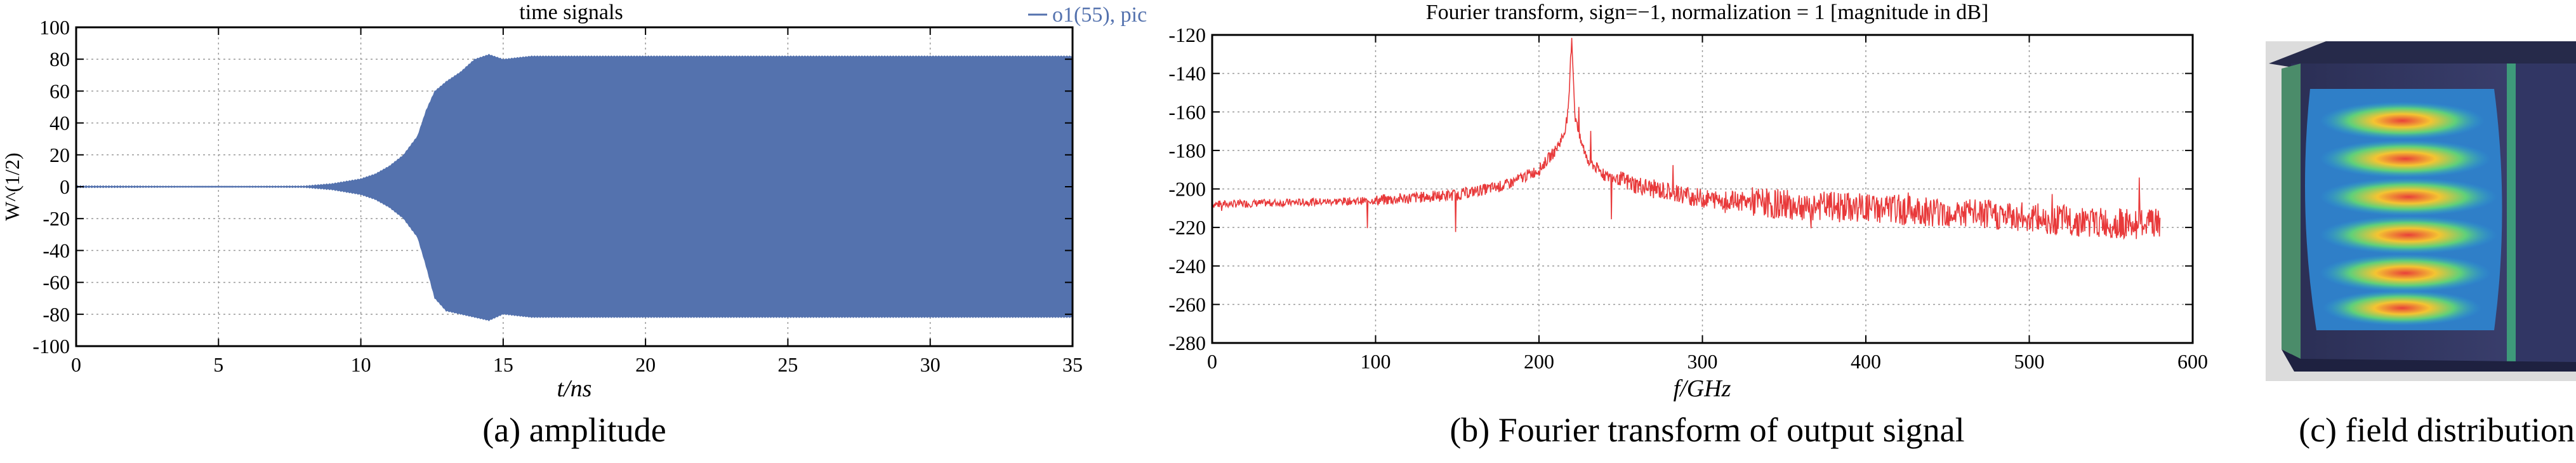  I want to click on y-tick-label: 60, so click(60, 90).